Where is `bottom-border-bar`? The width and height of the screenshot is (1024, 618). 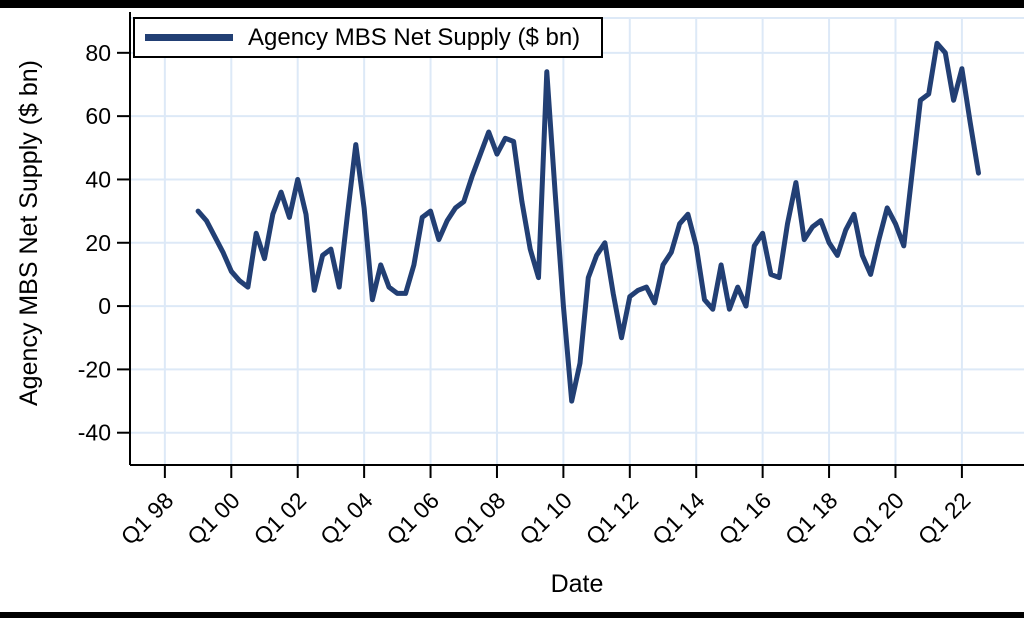 bottom-border-bar is located at coordinates (512, 615).